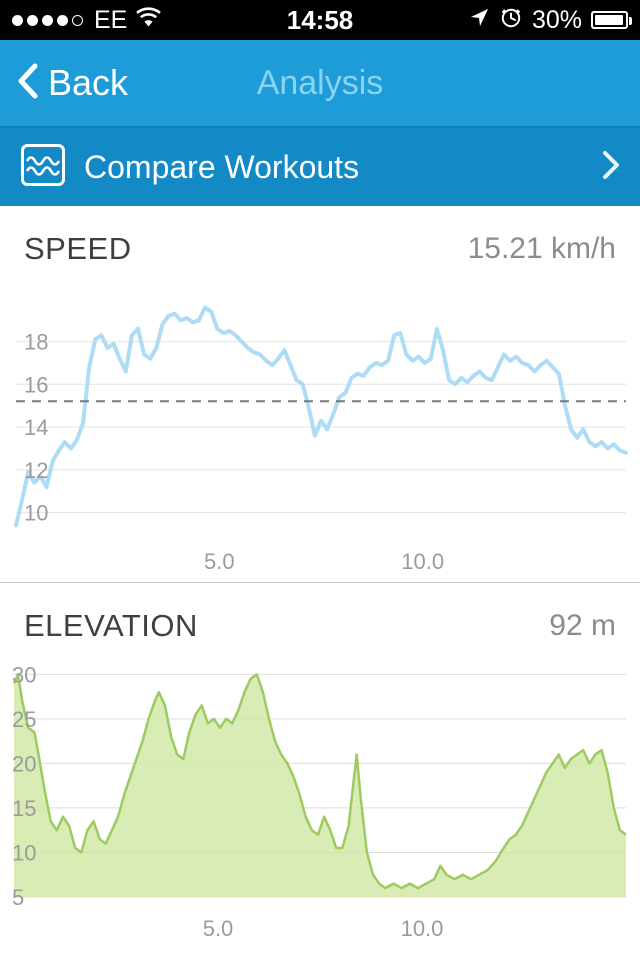  Describe the element at coordinates (24, 719) in the screenshot. I see `y-tick-label: 25` at that location.